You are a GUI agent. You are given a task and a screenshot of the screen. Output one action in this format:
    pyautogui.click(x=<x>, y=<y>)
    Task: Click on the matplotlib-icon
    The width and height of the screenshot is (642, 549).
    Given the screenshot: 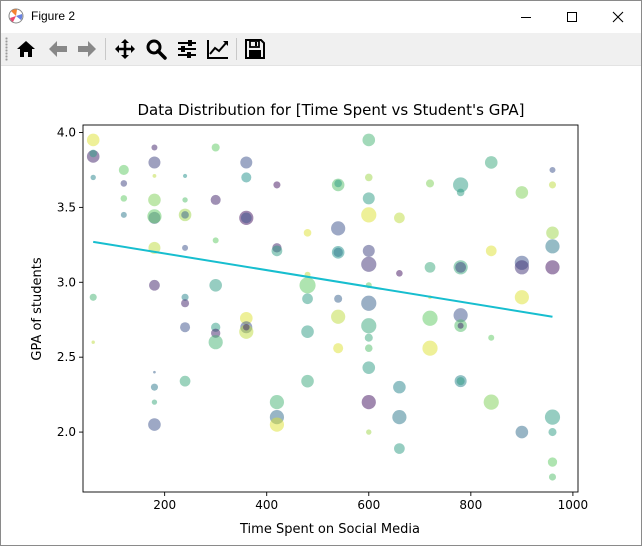 What is the action you would take?
    pyautogui.click(x=16, y=16)
    